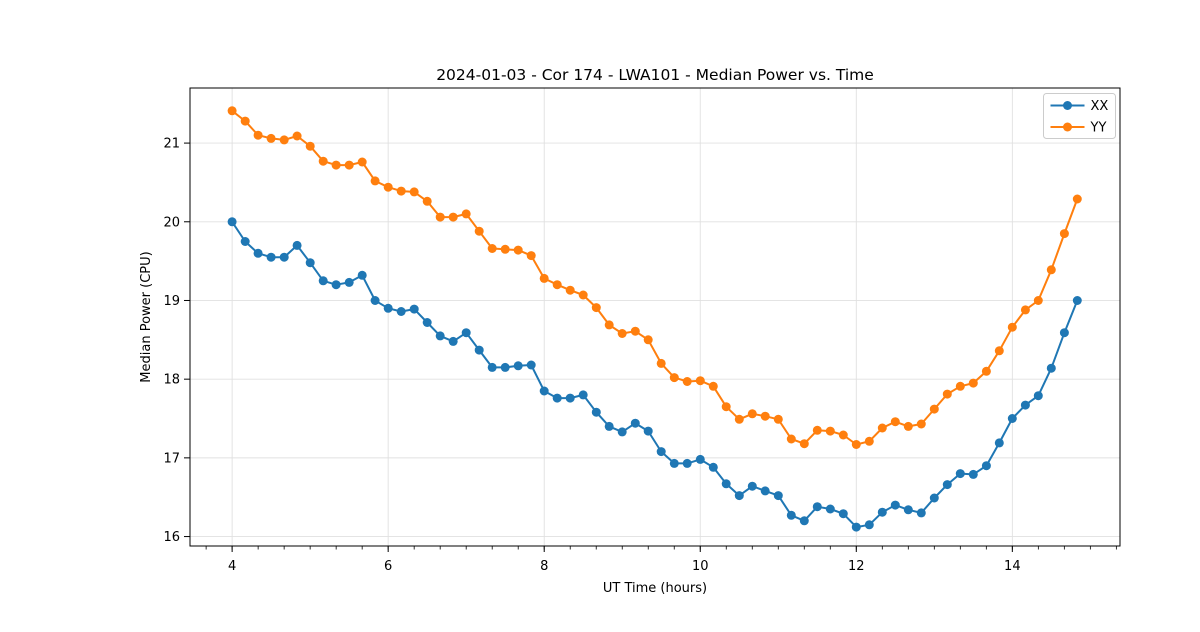 The height and width of the screenshot is (632, 1200). I want to click on y-axis-label: Median Power (CPU), so click(146, 316).